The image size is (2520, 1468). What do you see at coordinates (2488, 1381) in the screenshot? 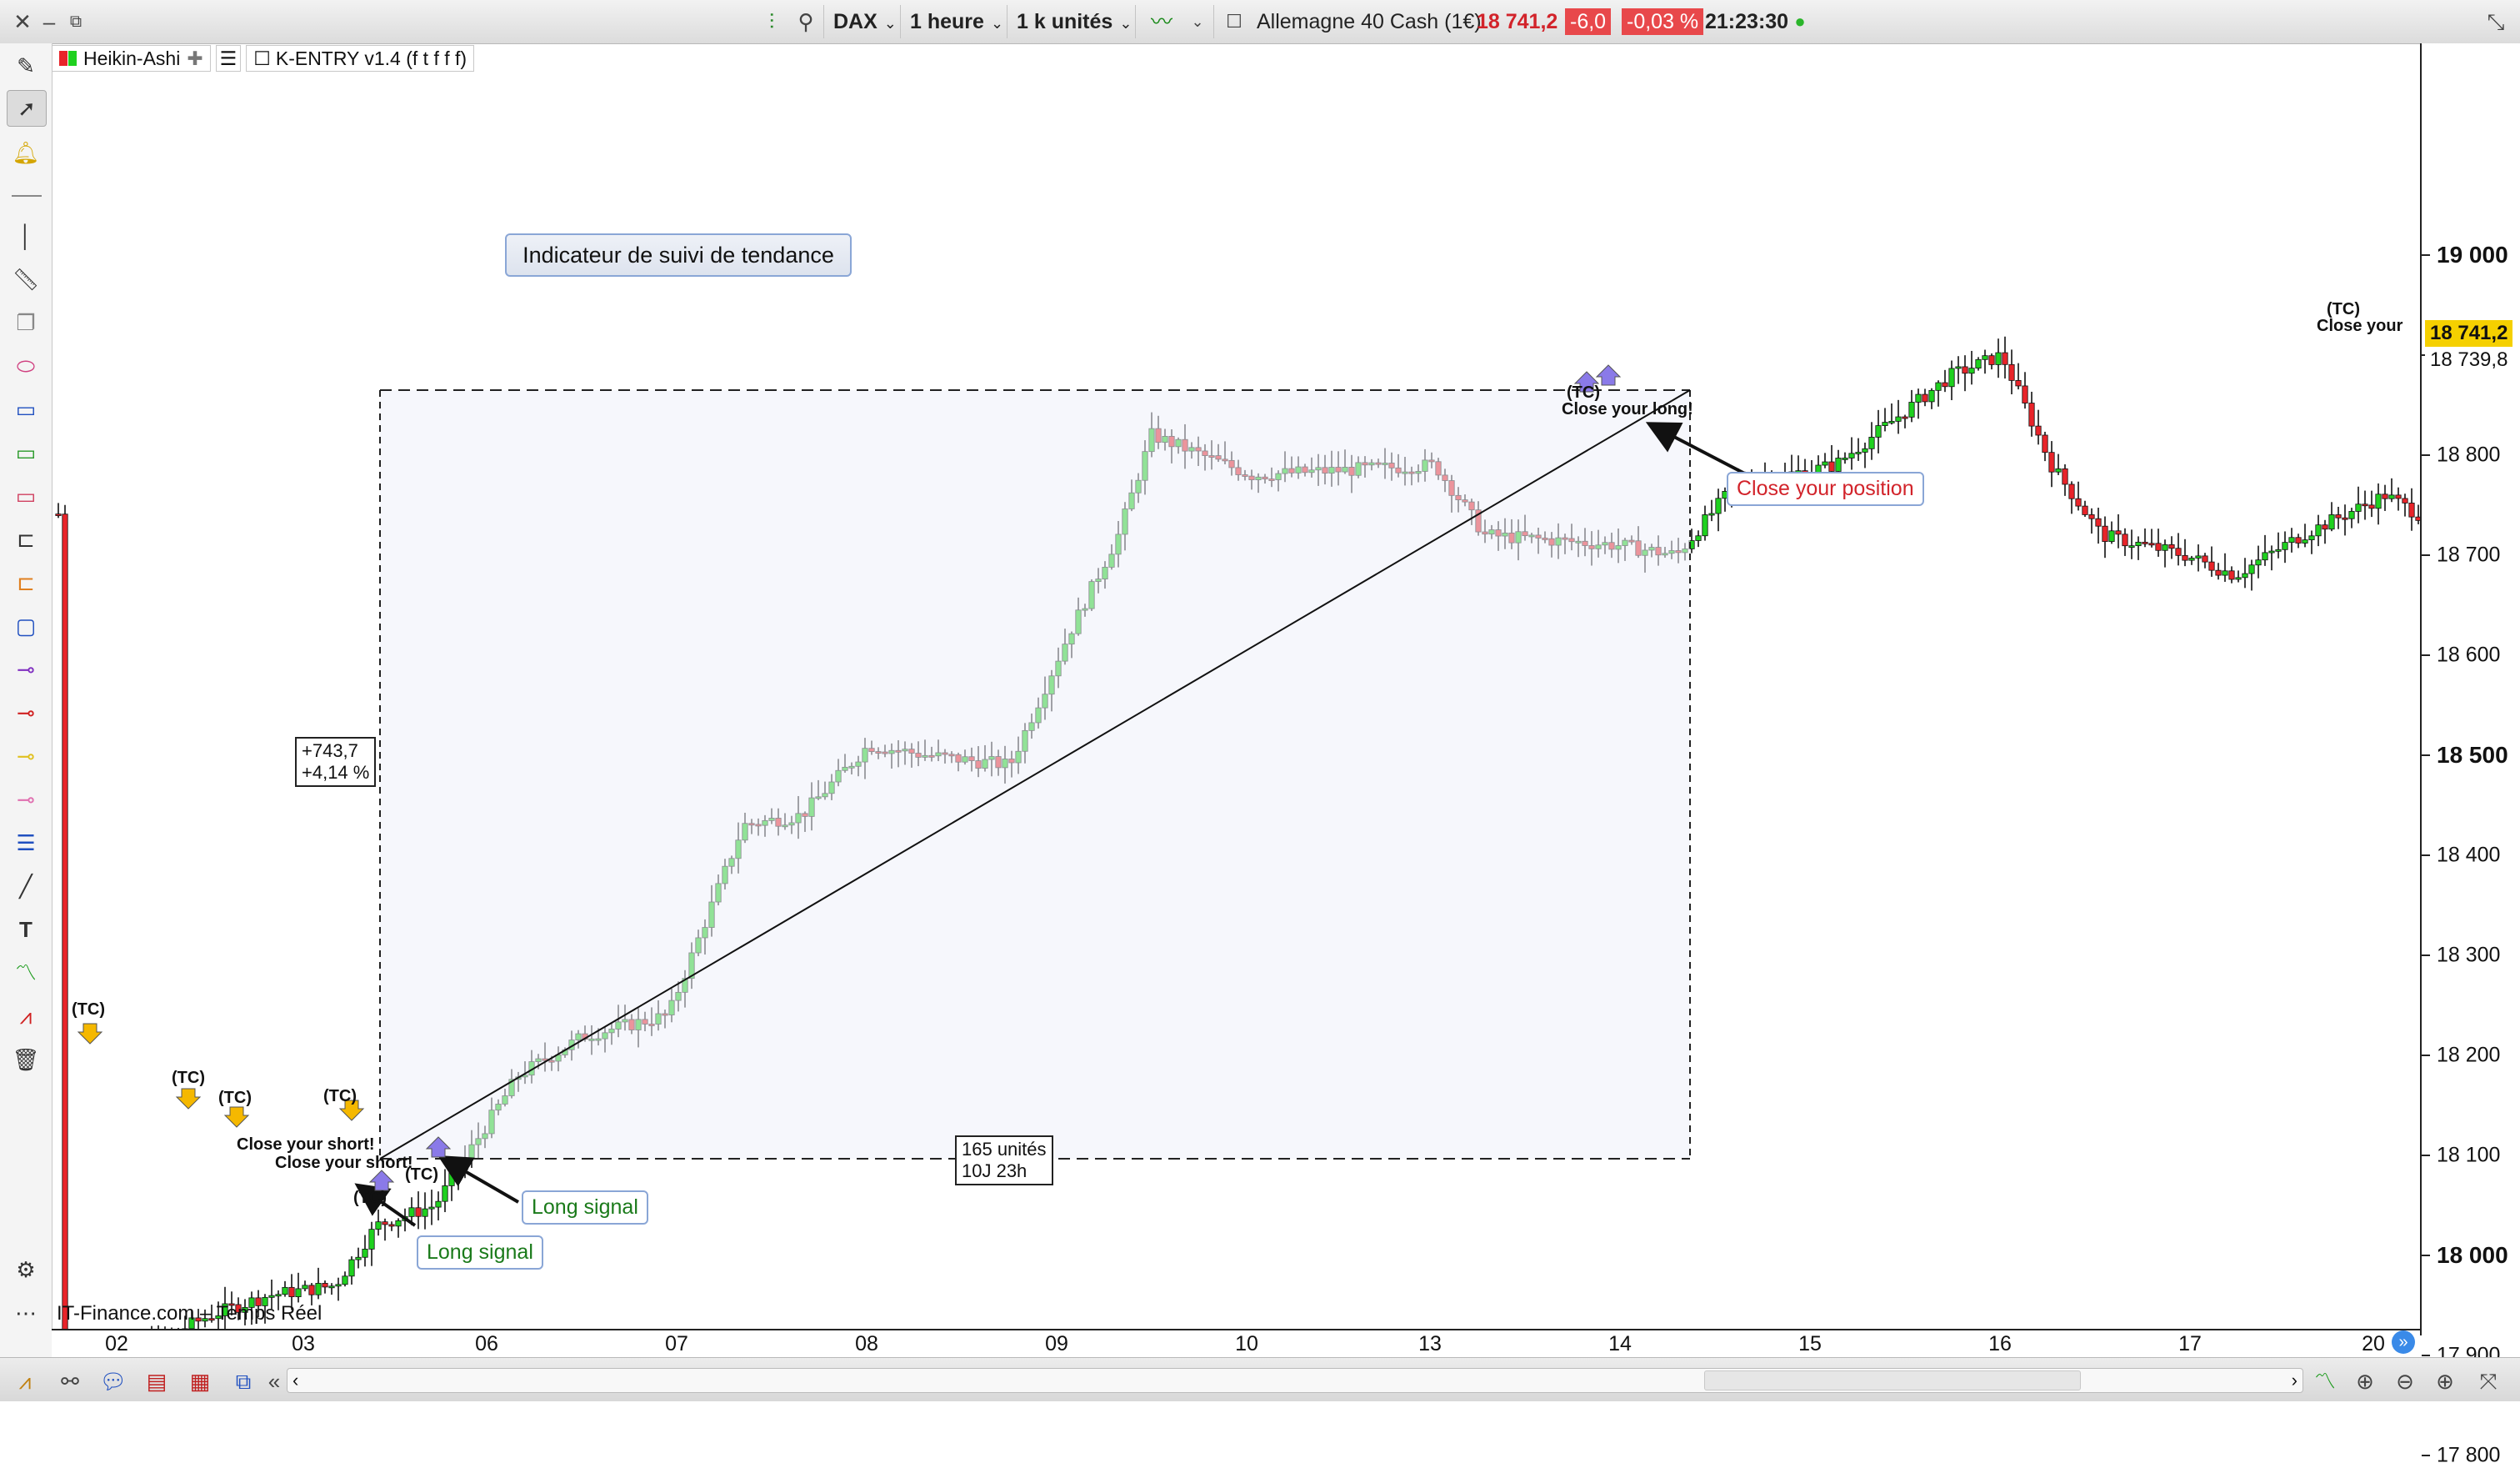
I see `resize-icon: ⤧` at bounding box center [2488, 1381].